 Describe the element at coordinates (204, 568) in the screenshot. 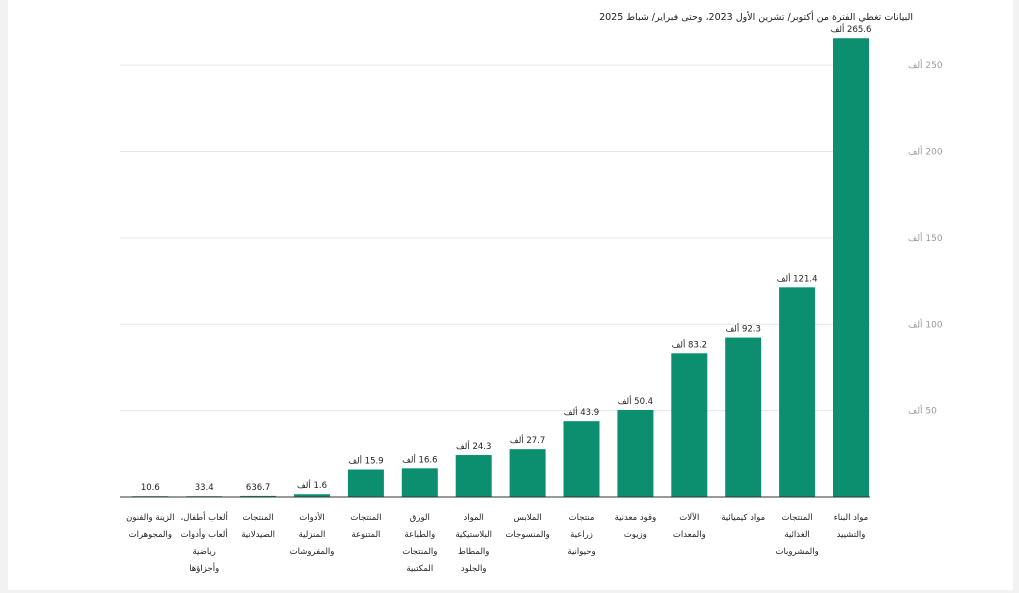

I see `category-label: وأجزاؤها` at that location.